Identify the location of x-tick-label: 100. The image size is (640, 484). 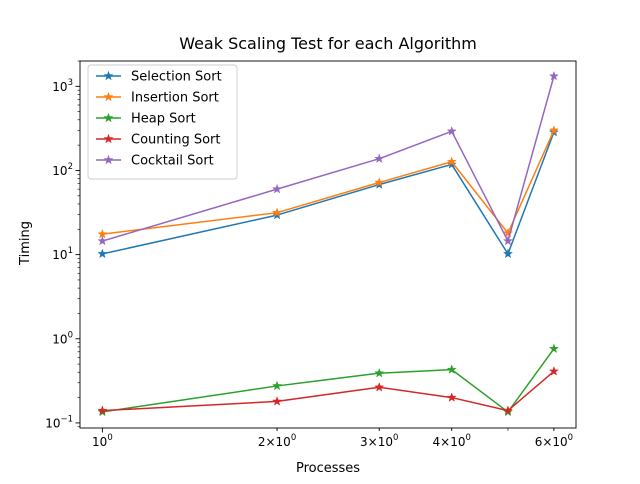
(102, 441).